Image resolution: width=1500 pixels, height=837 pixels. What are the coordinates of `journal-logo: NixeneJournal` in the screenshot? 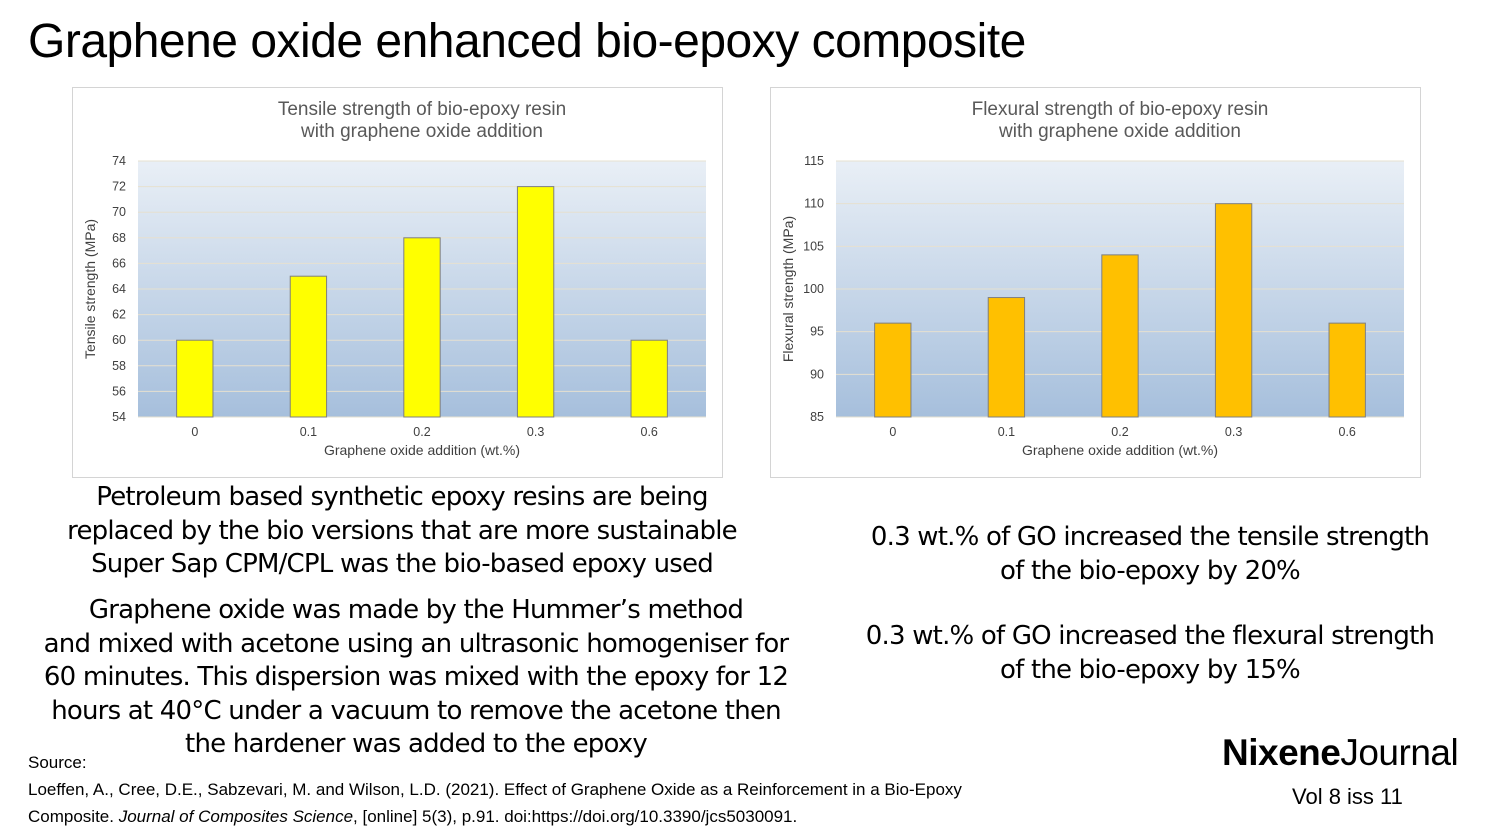 It's located at (1340, 753).